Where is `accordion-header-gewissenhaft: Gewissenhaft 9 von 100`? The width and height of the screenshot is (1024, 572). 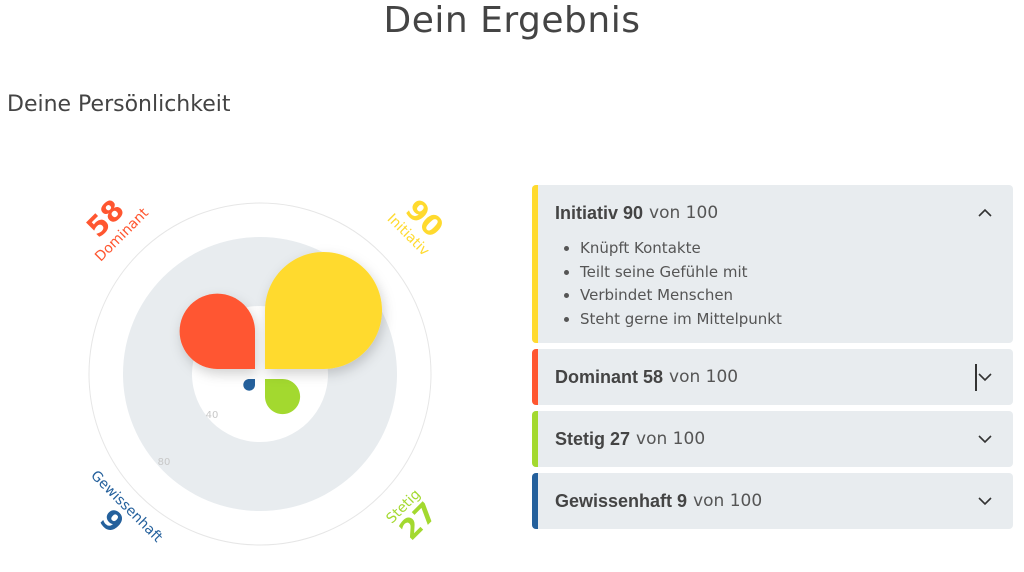
accordion-header-gewissenhaft: Gewissenhaft 9 von 100 is located at coordinates (772, 501).